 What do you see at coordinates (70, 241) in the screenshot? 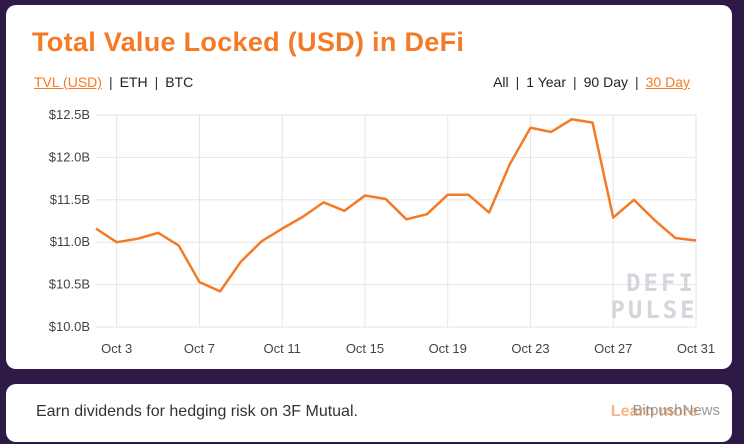
I see `y-tick-label: $11.0B` at bounding box center [70, 241].